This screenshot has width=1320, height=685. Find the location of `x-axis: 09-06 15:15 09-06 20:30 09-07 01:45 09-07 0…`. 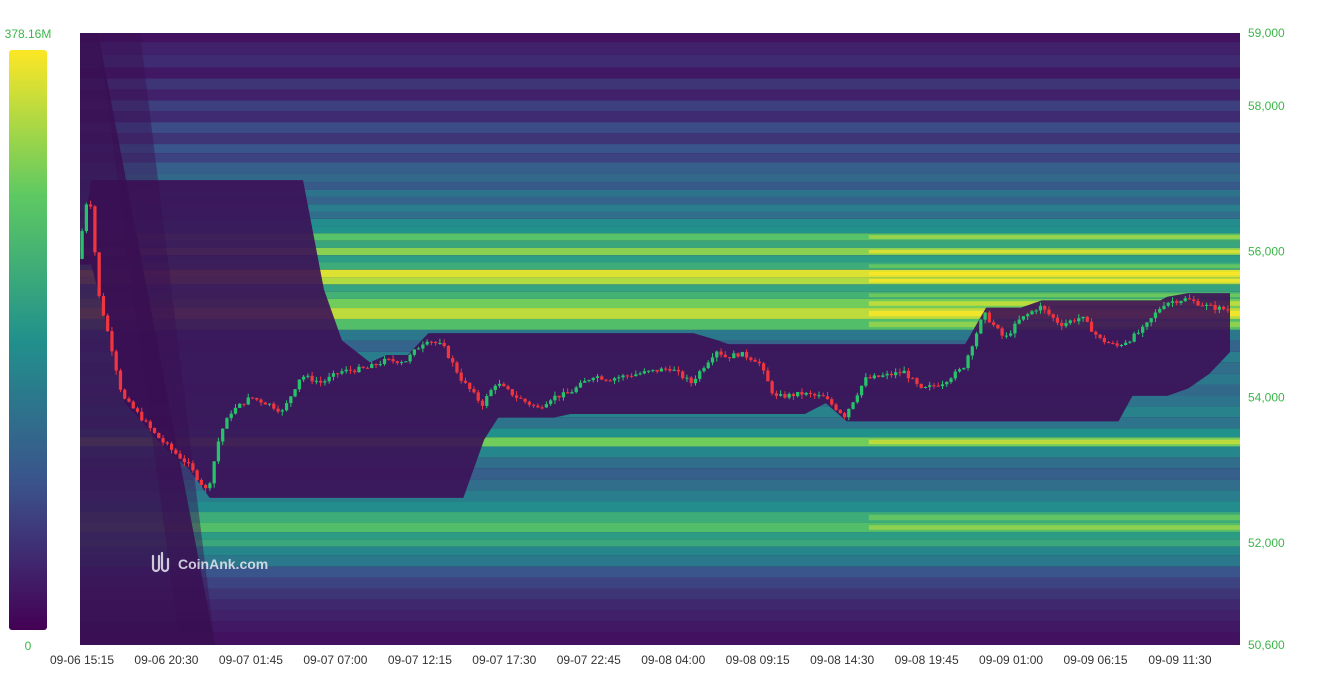

x-axis: 09-06 15:15 09-06 20:30 09-07 01:45 09-07 0… is located at coordinates (631, 660).